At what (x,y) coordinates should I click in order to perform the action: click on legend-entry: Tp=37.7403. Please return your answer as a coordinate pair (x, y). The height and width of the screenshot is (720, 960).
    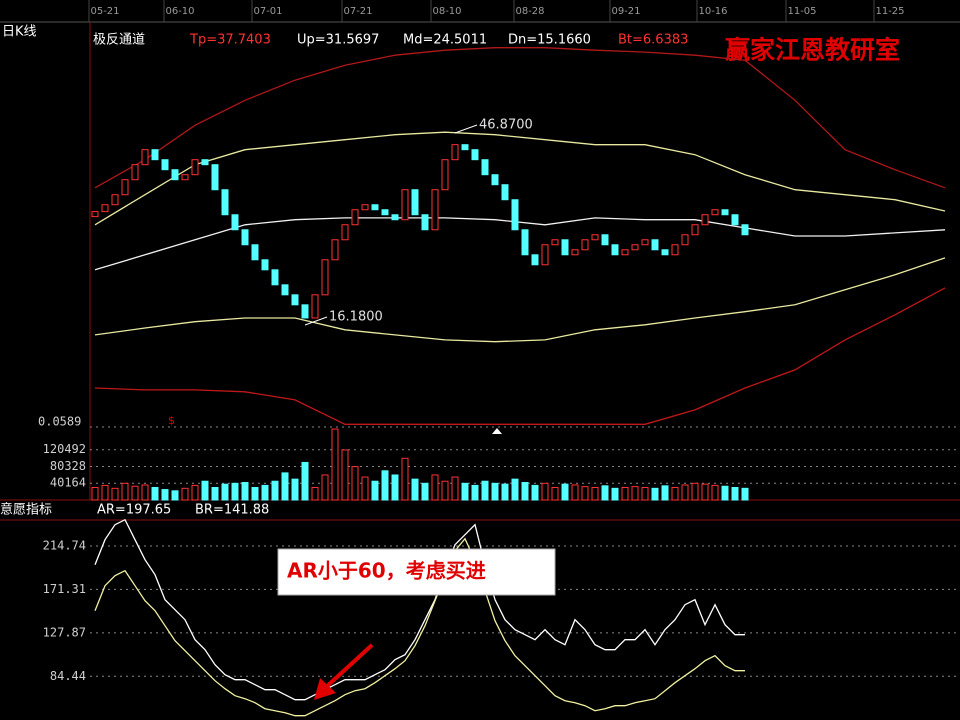
    Looking at the image, I should click on (230, 40).